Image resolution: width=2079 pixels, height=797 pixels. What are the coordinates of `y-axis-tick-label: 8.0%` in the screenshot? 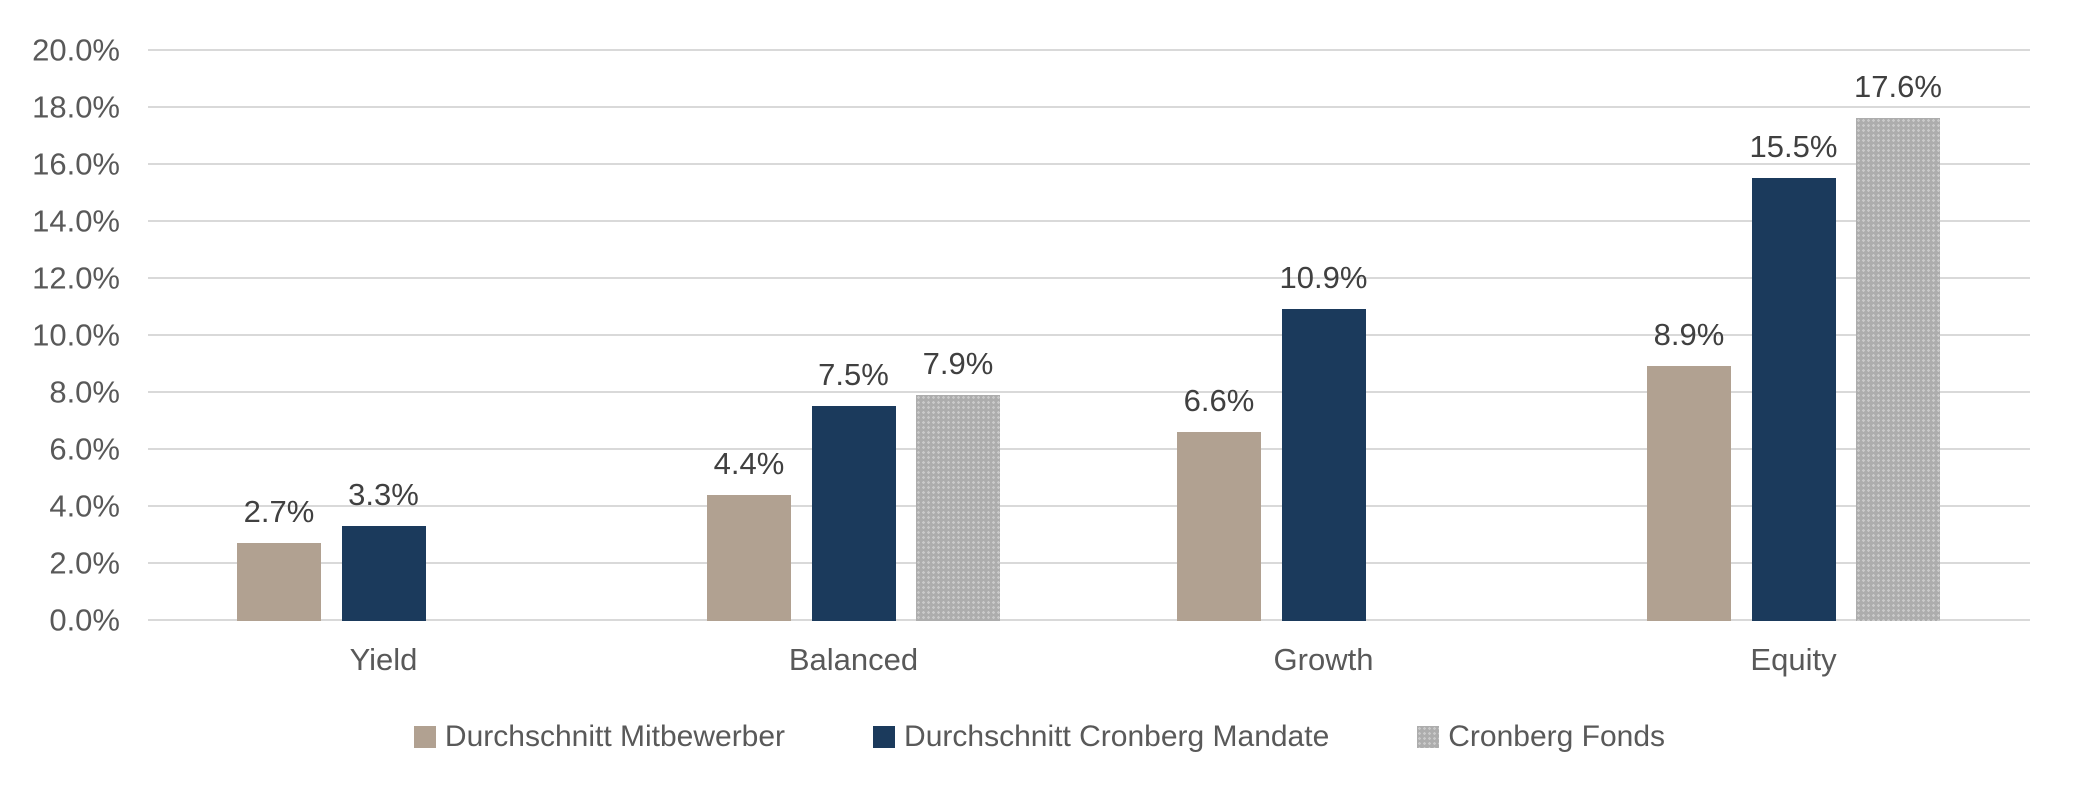 It's located at (84, 392).